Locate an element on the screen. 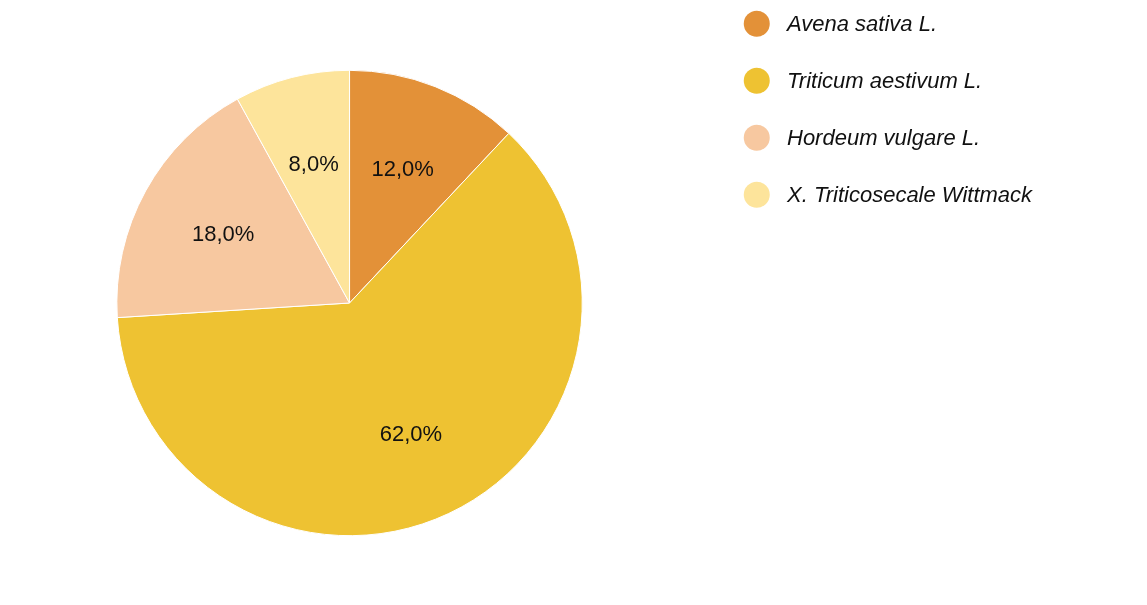  legend-label: Triticum aestivum L. is located at coordinates (885, 81).